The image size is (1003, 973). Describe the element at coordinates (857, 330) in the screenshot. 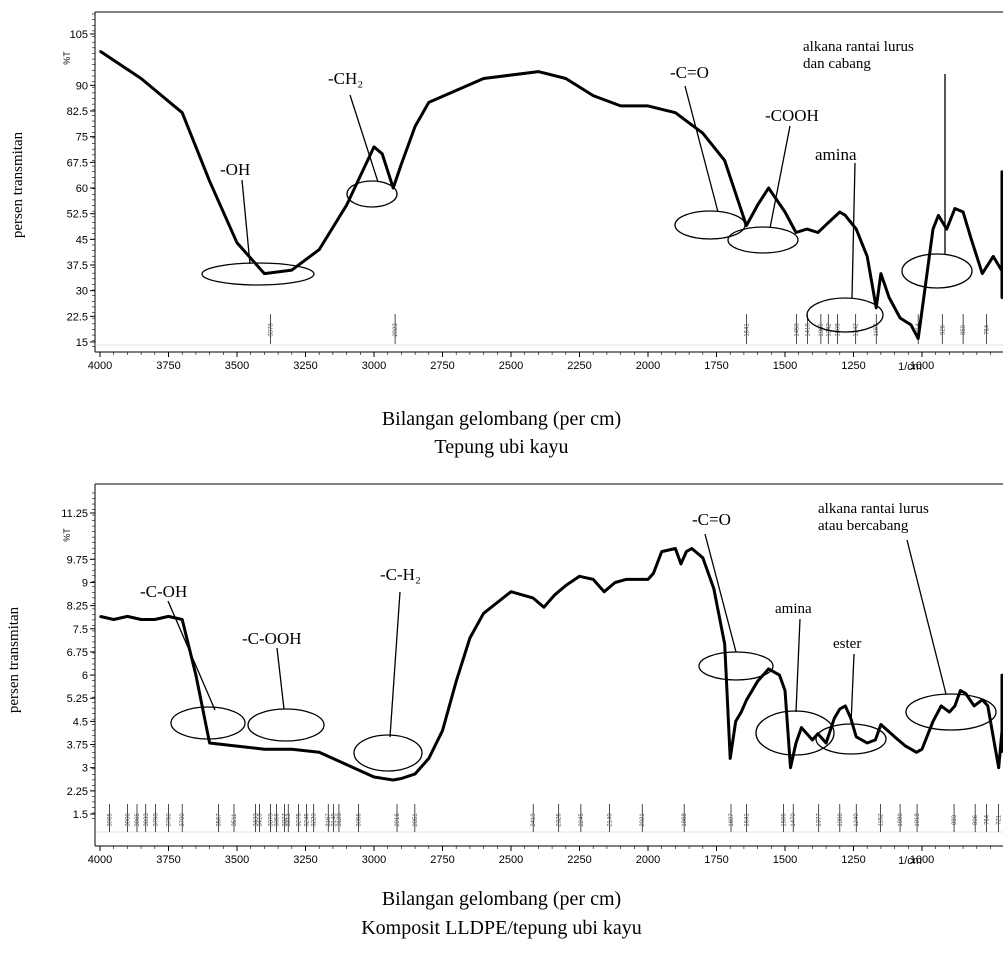

I see `peak-label: 1242` at that location.